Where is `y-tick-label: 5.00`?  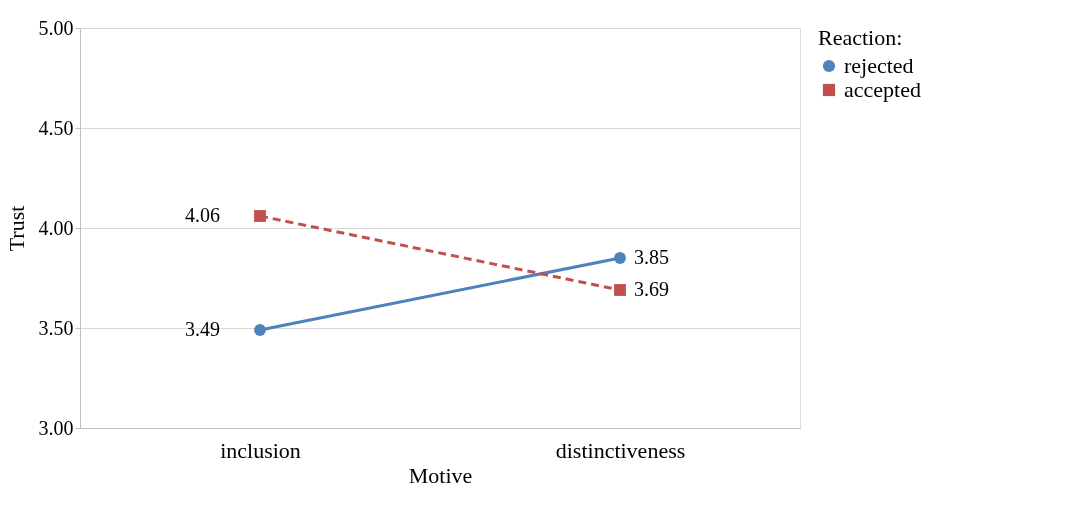 y-tick-label: 5.00 is located at coordinates (56, 27).